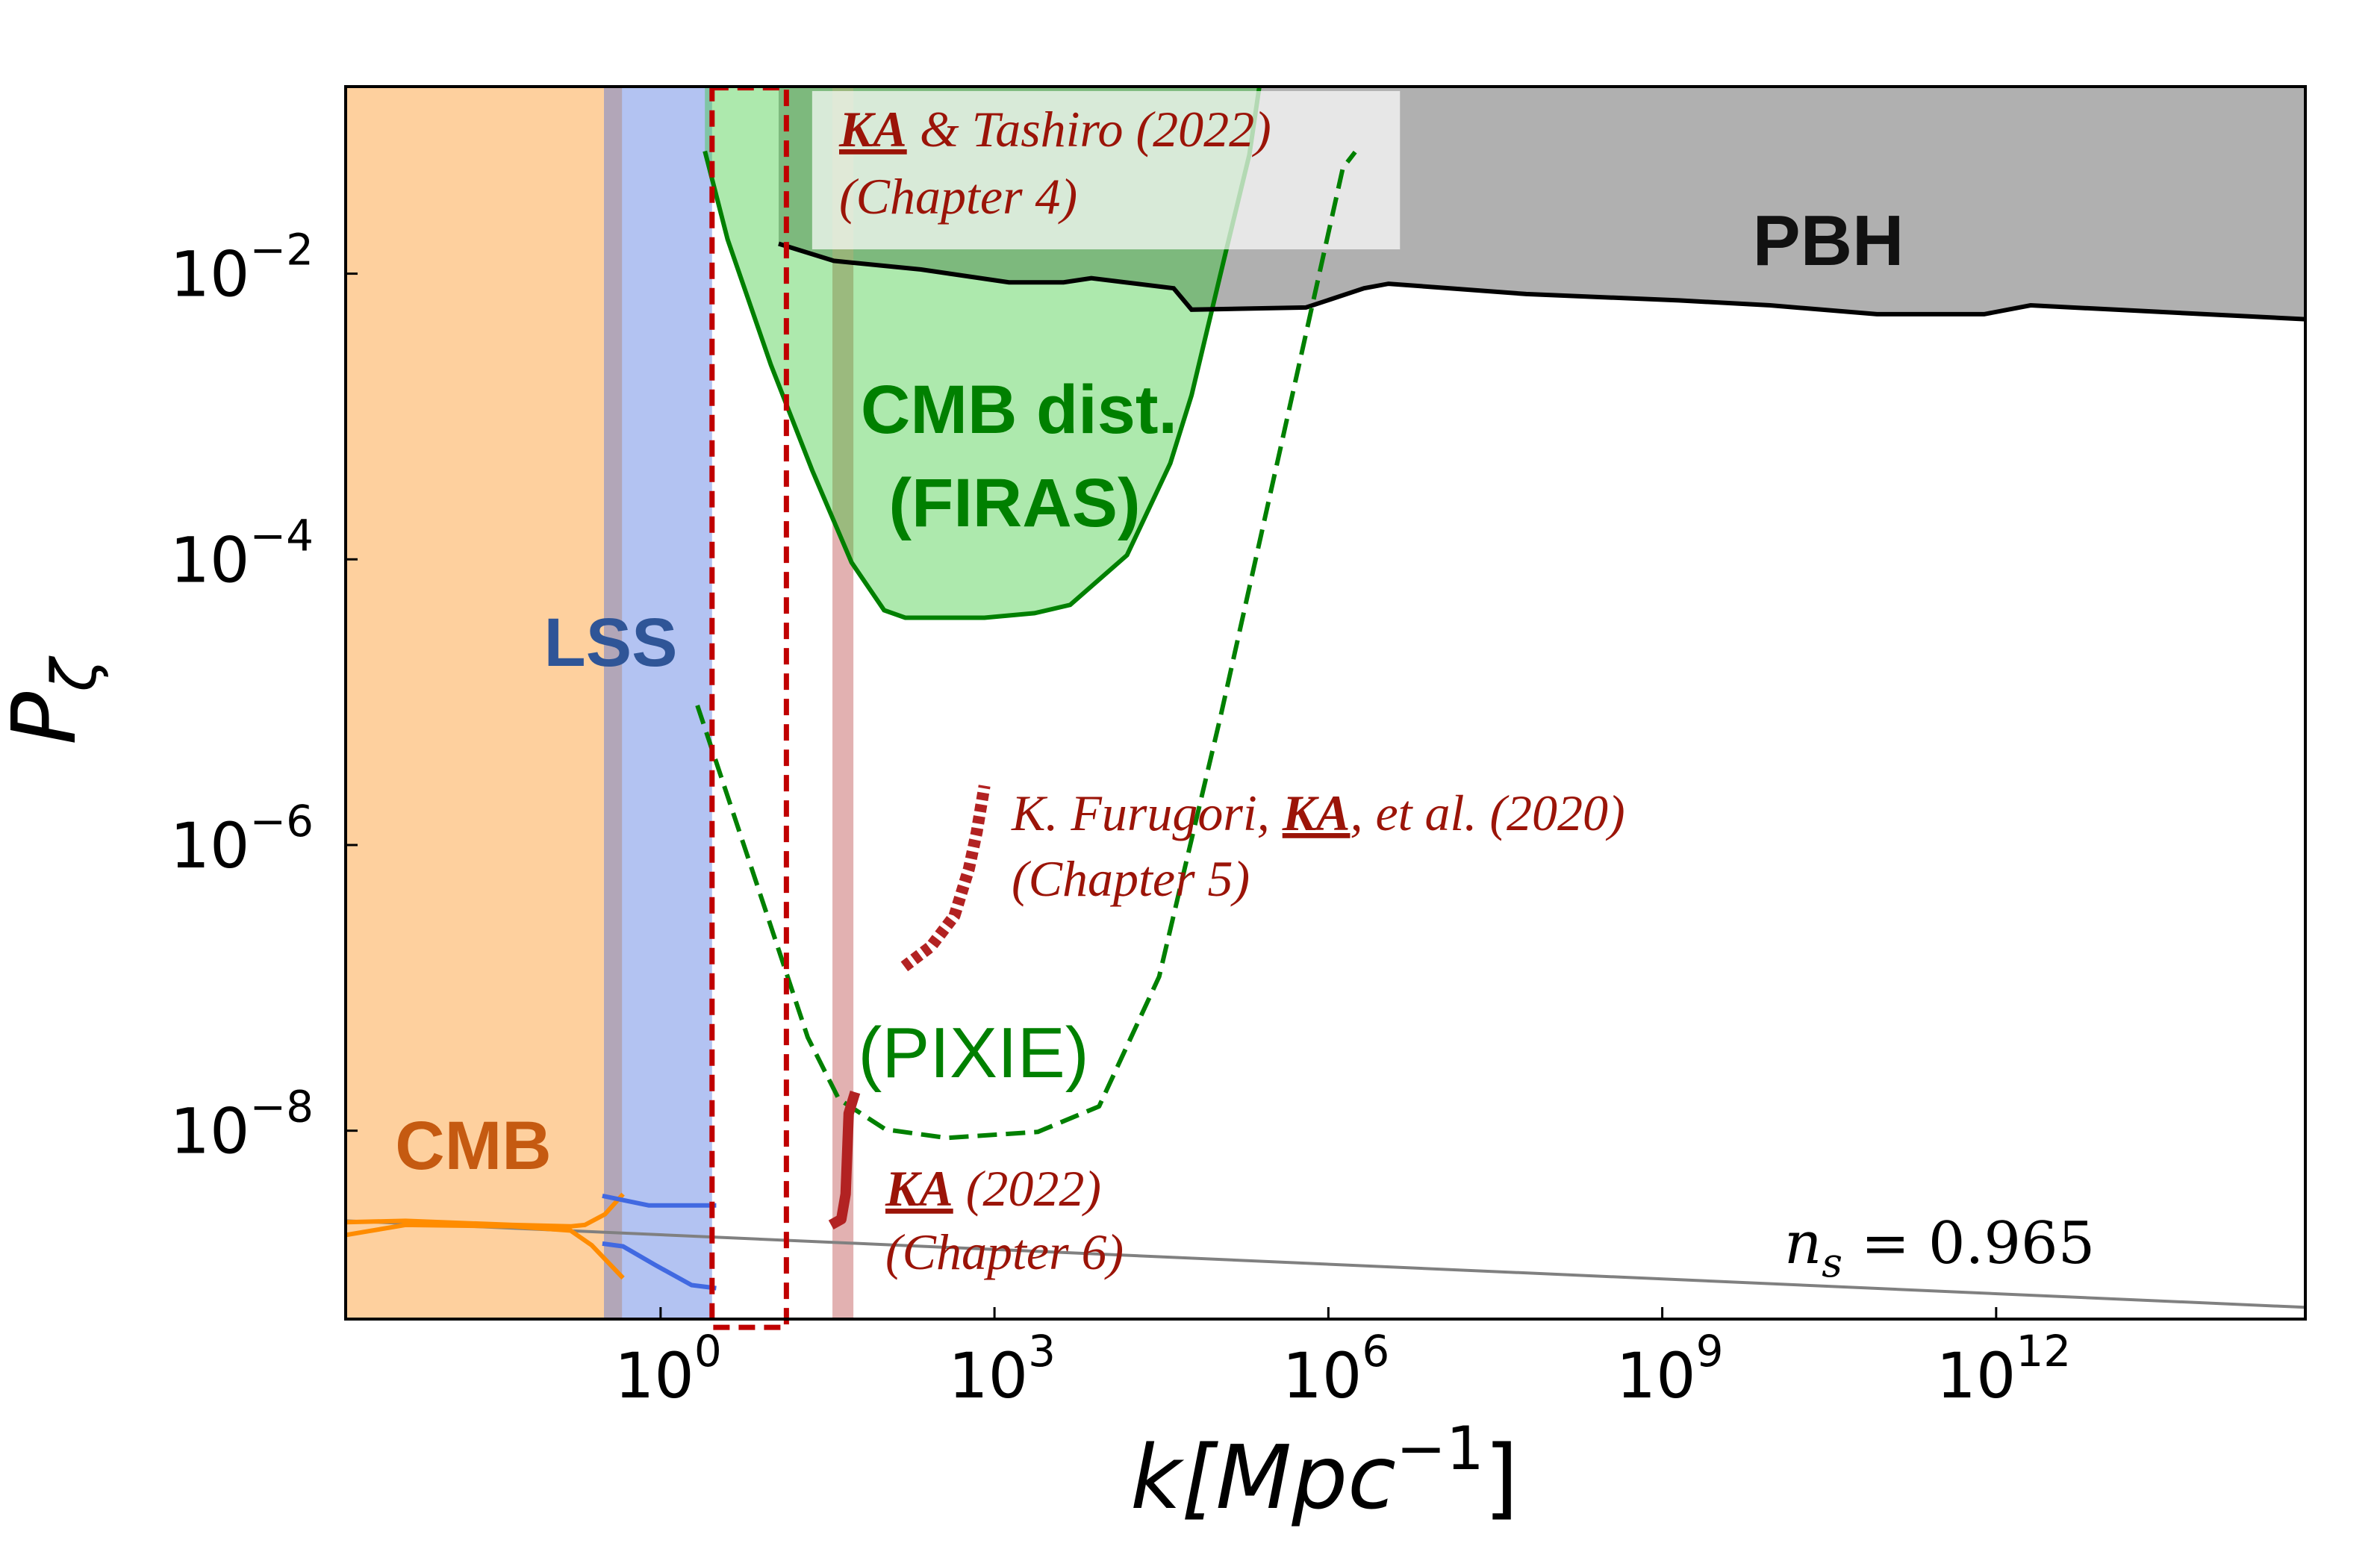 This screenshot has width=2380, height=1546. I want to click on x-tick-label: 10³, so click(1002, 1369).